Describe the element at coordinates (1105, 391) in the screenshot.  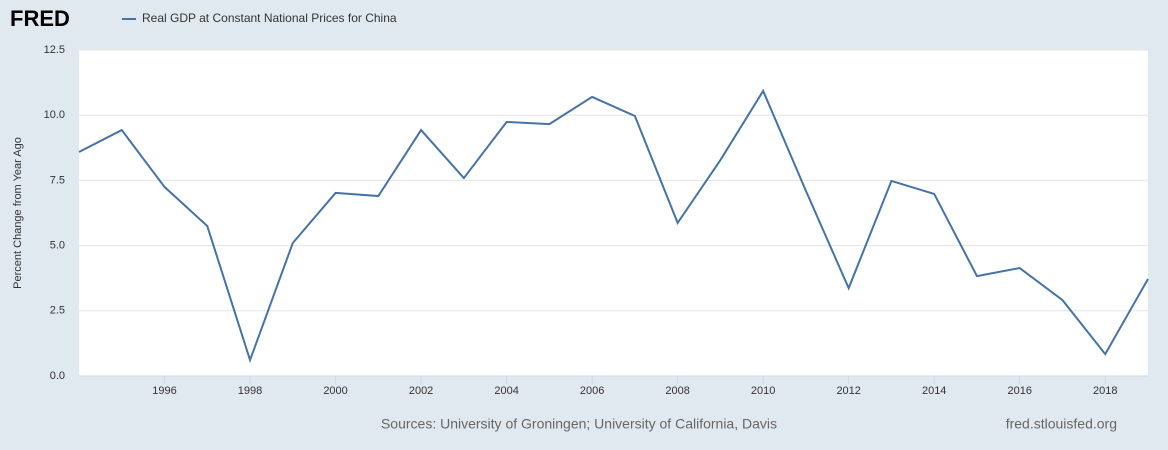
I see `x-tick-label: 2018` at that location.